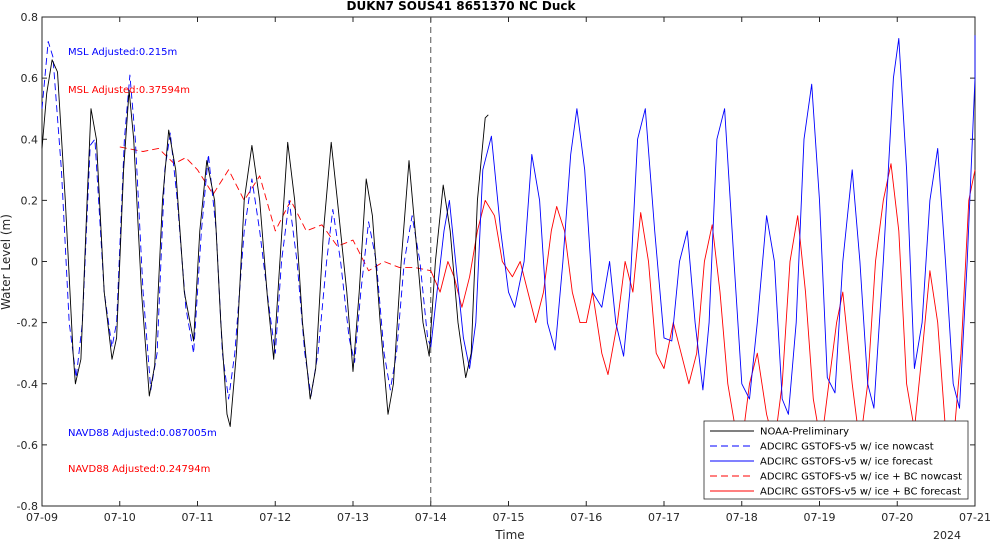 The image size is (992, 541). I want to click on x-tick-label: 07-11, so click(198, 517).